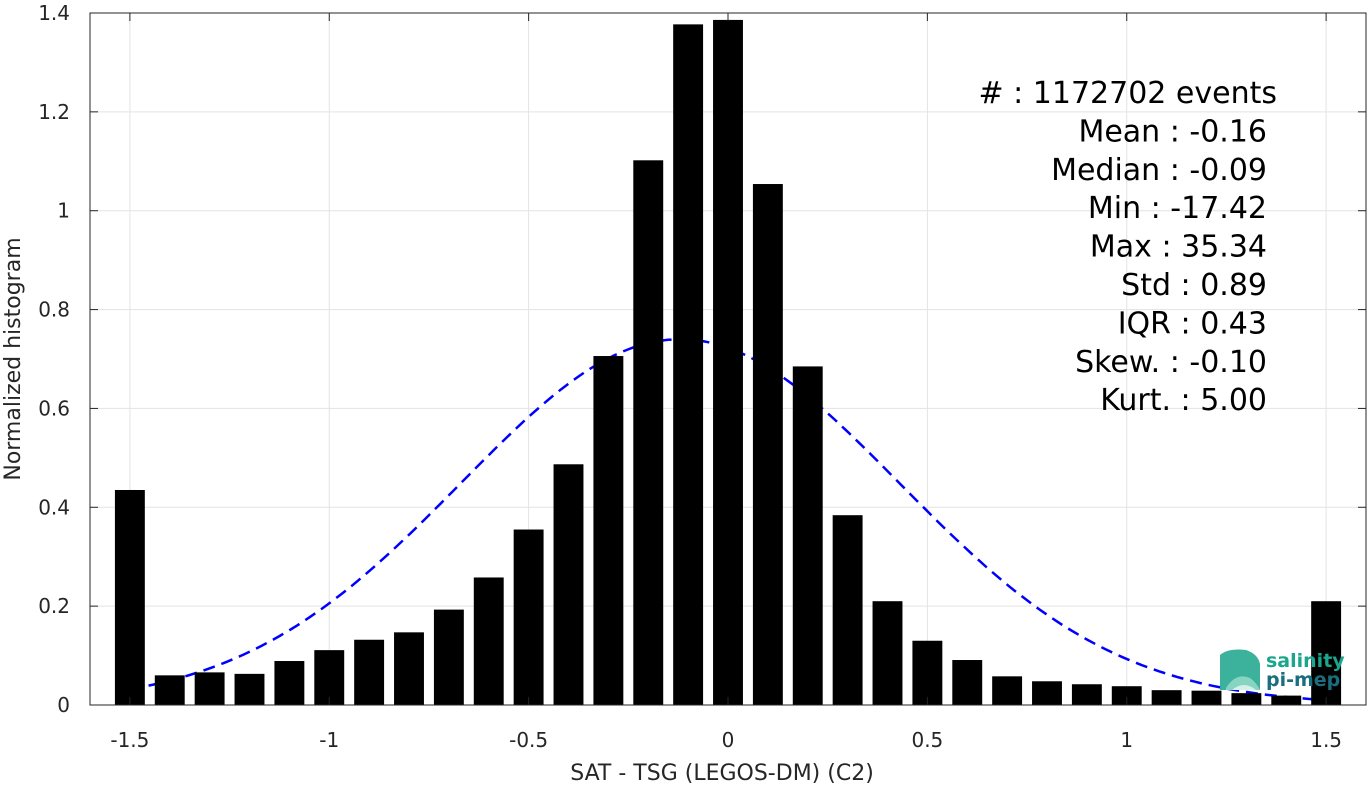 The image size is (1367, 785). Describe the element at coordinates (1126, 740) in the screenshot. I see `x-tick-label: 1` at that location.